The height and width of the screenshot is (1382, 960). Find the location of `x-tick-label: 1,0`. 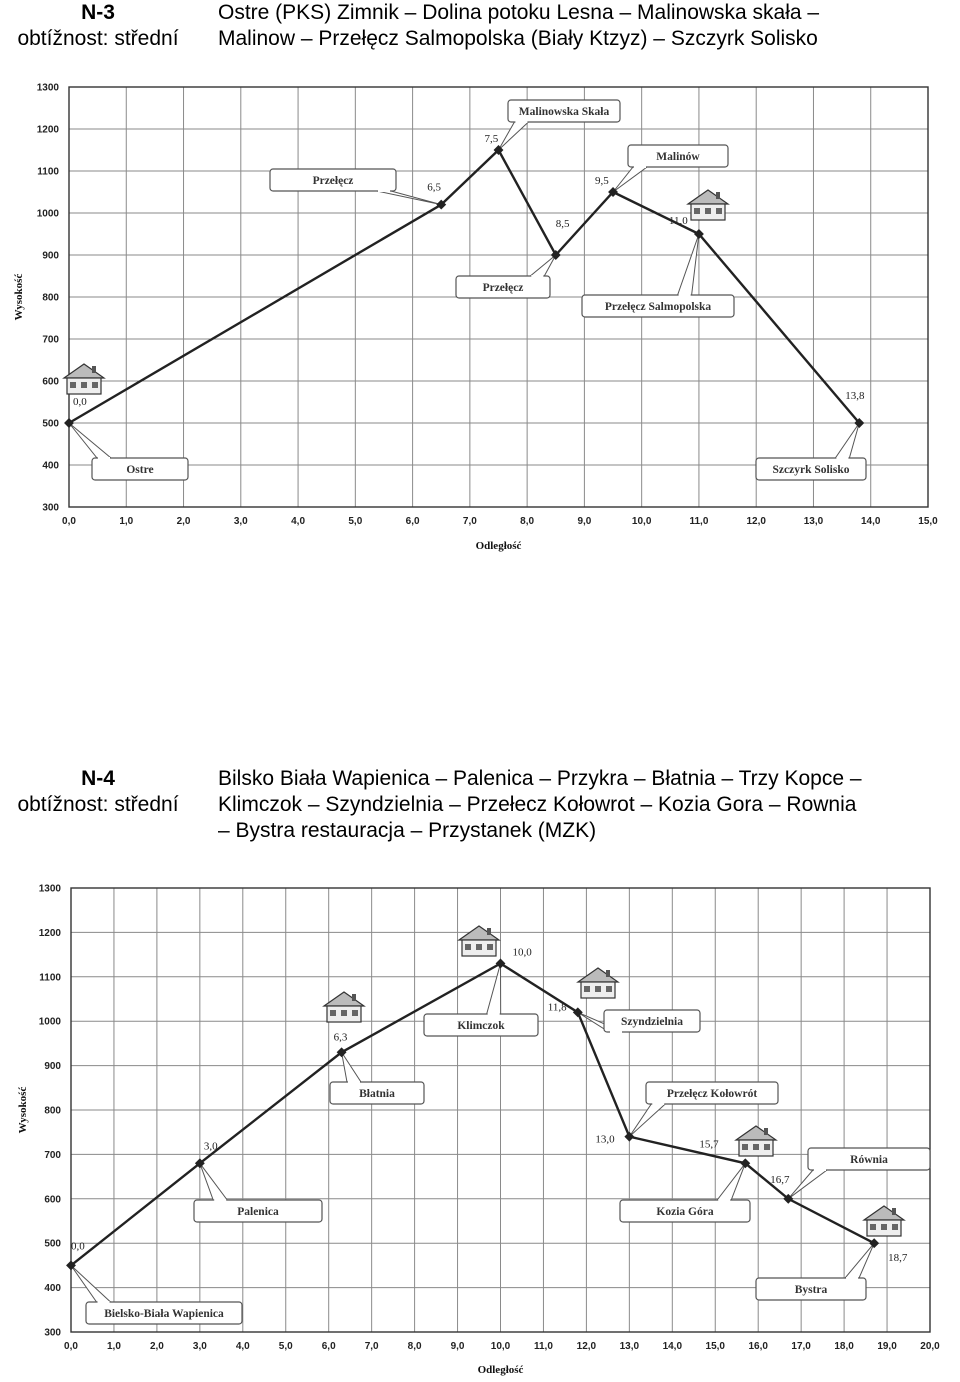

x-tick-label: 1,0 is located at coordinates (126, 521).